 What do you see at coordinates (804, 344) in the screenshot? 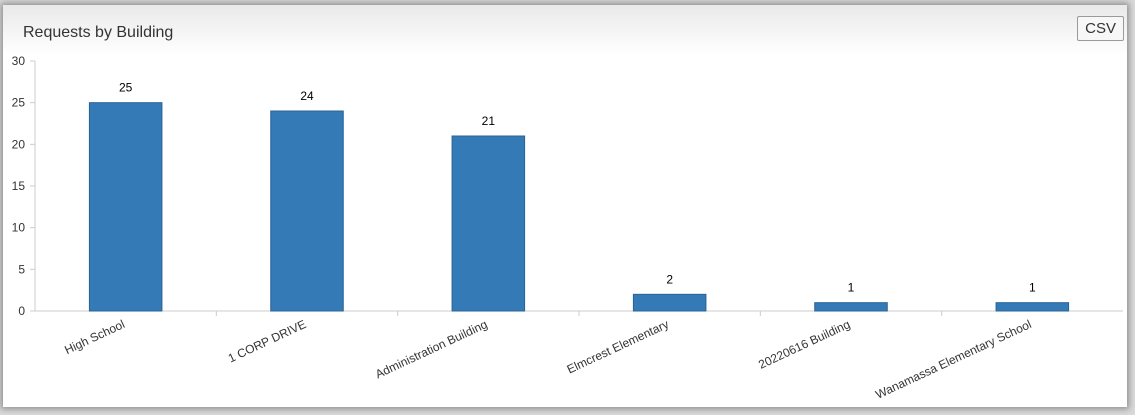
I see `x-category-label: 20220616 Building` at bounding box center [804, 344].